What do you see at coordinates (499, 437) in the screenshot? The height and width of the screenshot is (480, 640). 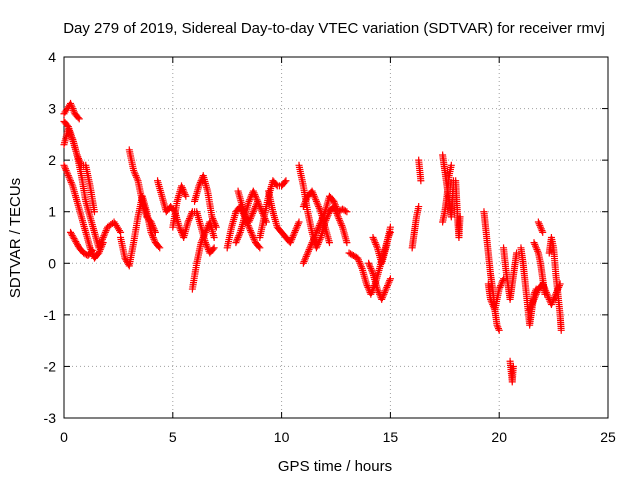 I see `x-tick-label: 20` at bounding box center [499, 437].